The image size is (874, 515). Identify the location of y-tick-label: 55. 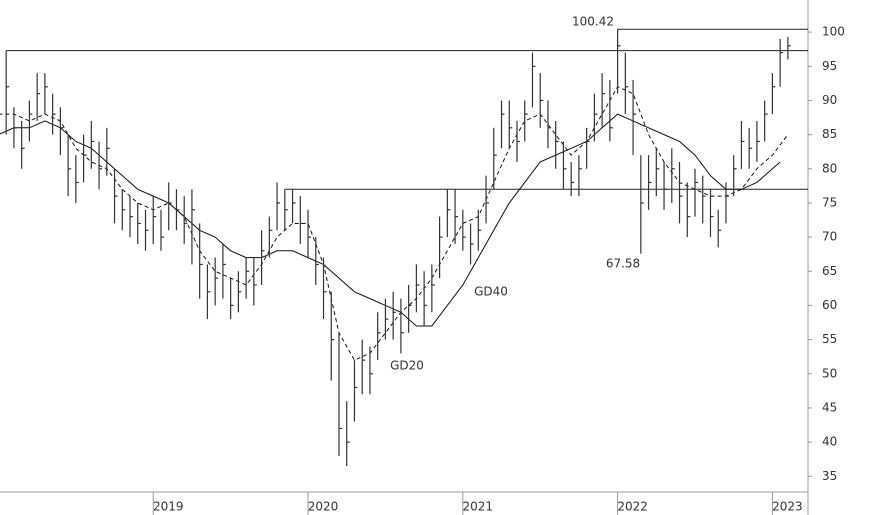
(829, 339).